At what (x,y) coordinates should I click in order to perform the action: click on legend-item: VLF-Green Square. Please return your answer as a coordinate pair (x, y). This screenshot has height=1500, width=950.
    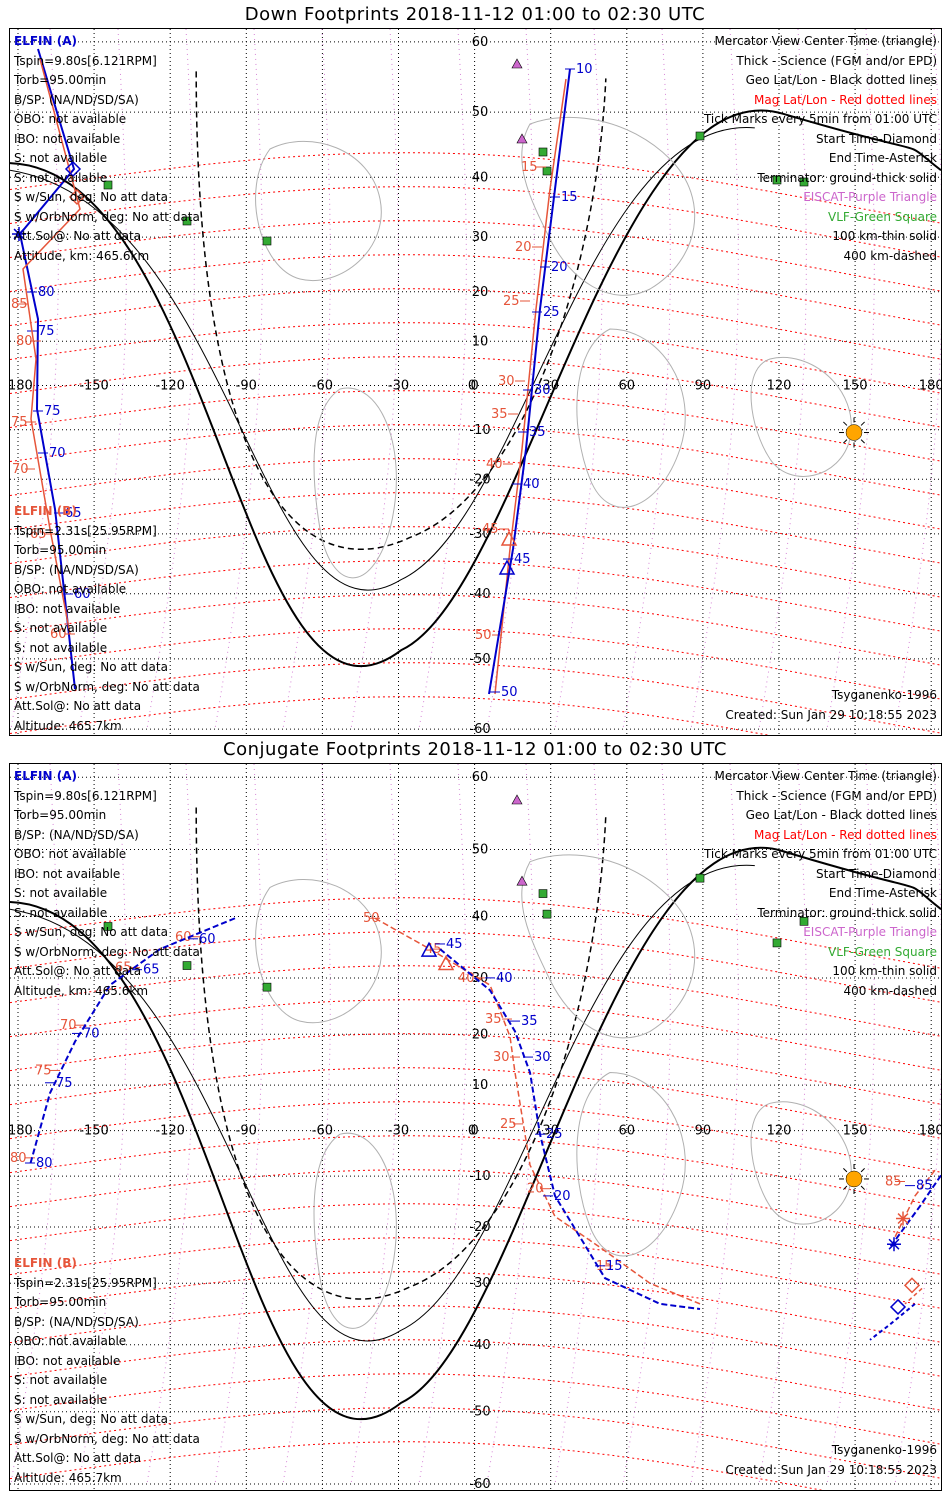
    Looking at the image, I should click on (882, 951).